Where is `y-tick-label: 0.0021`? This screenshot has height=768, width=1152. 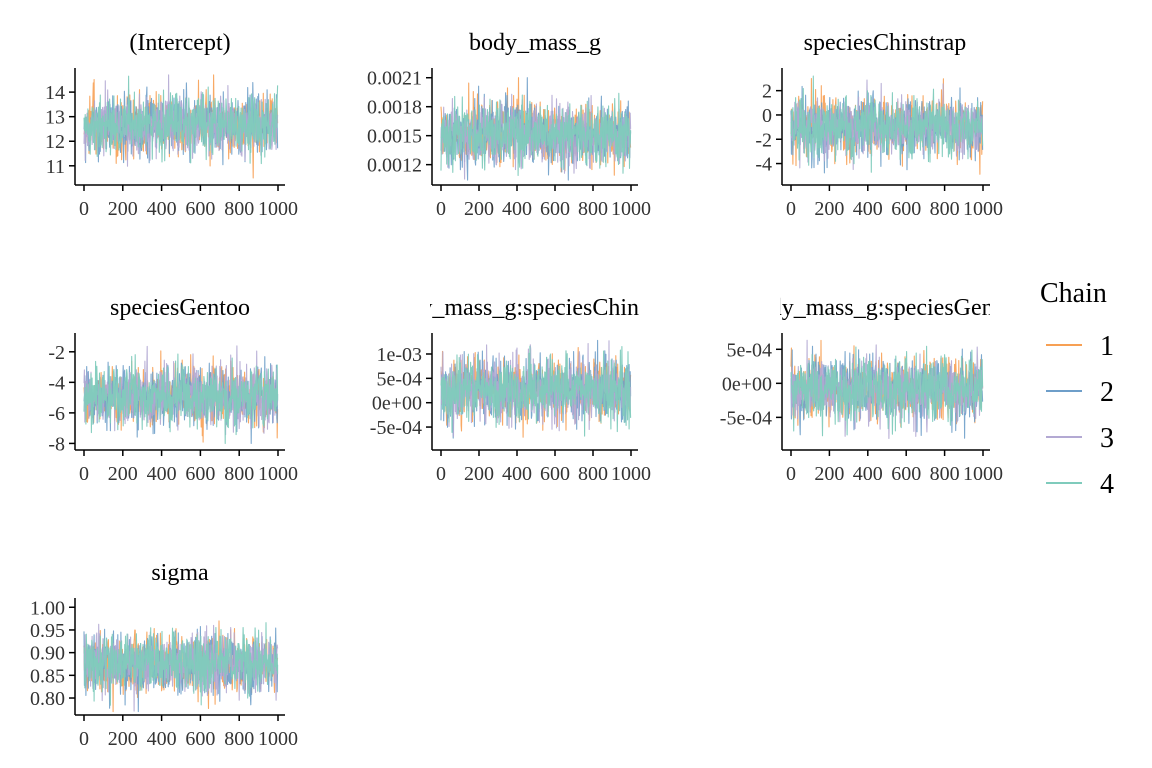
y-tick-label: 0.0021 is located at coordinates (394, 79).